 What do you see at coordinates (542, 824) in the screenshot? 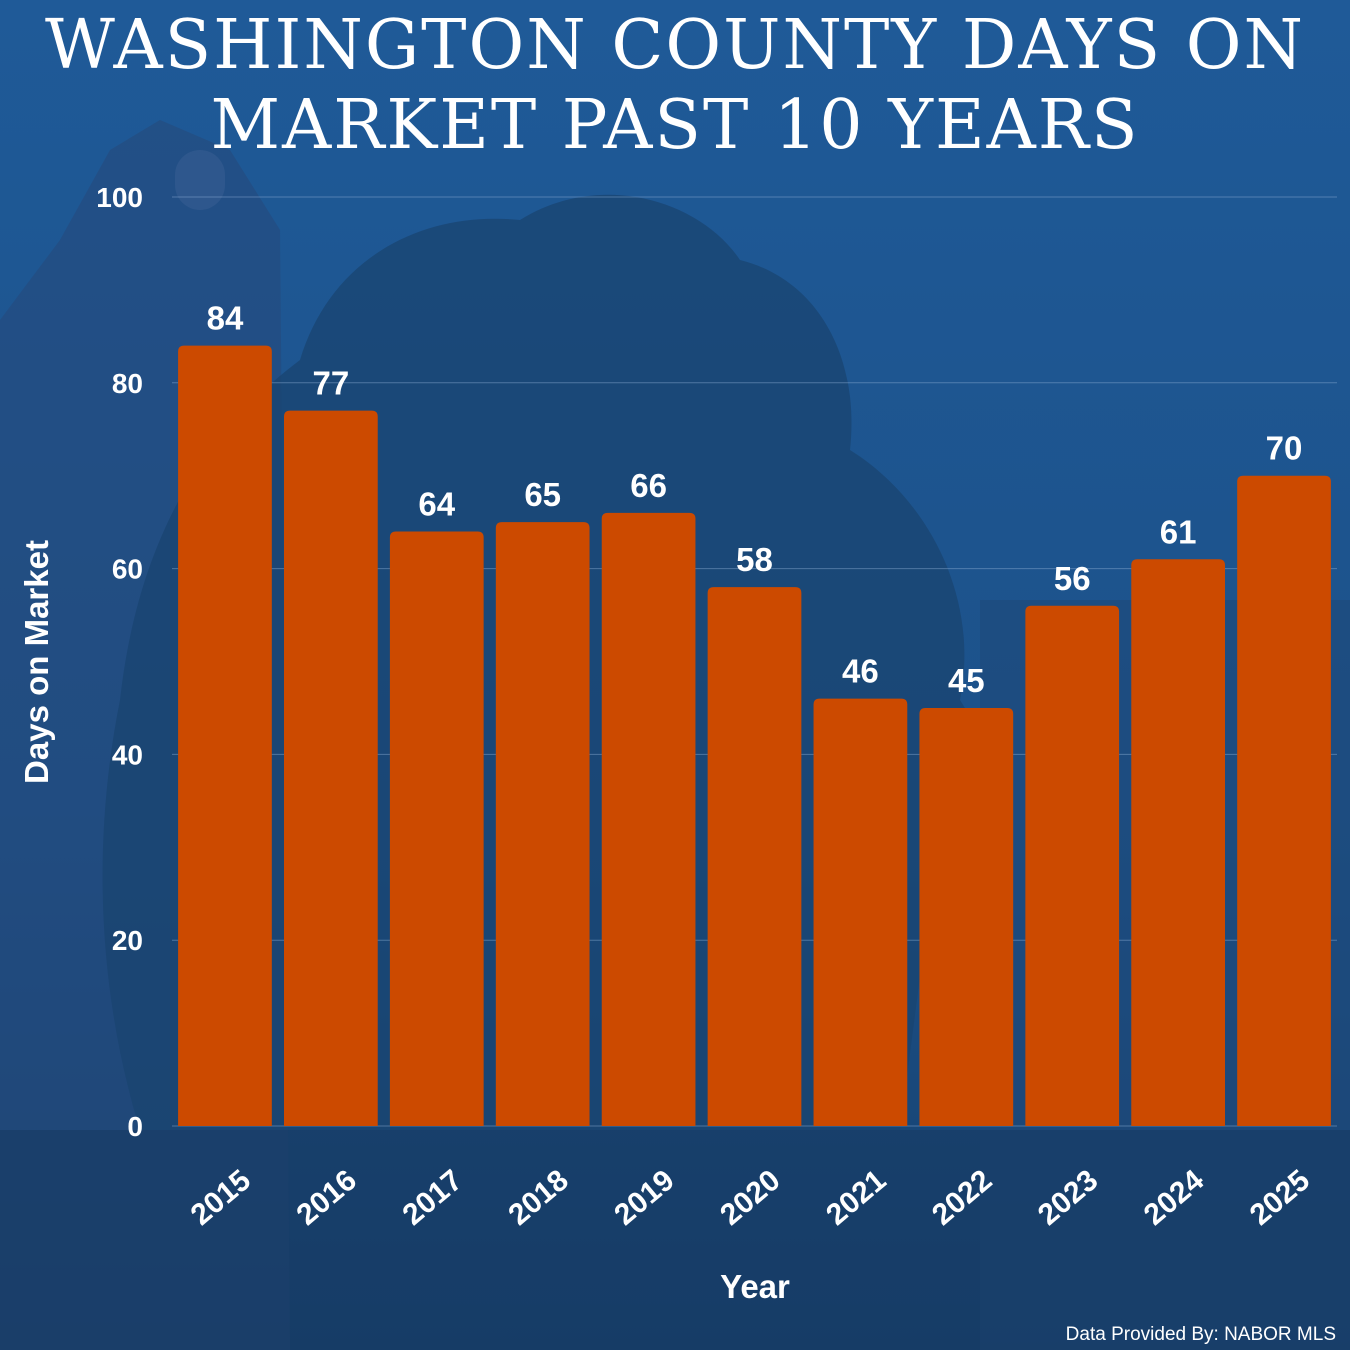
I see `bar-2018` at bounding box center [542, 824].